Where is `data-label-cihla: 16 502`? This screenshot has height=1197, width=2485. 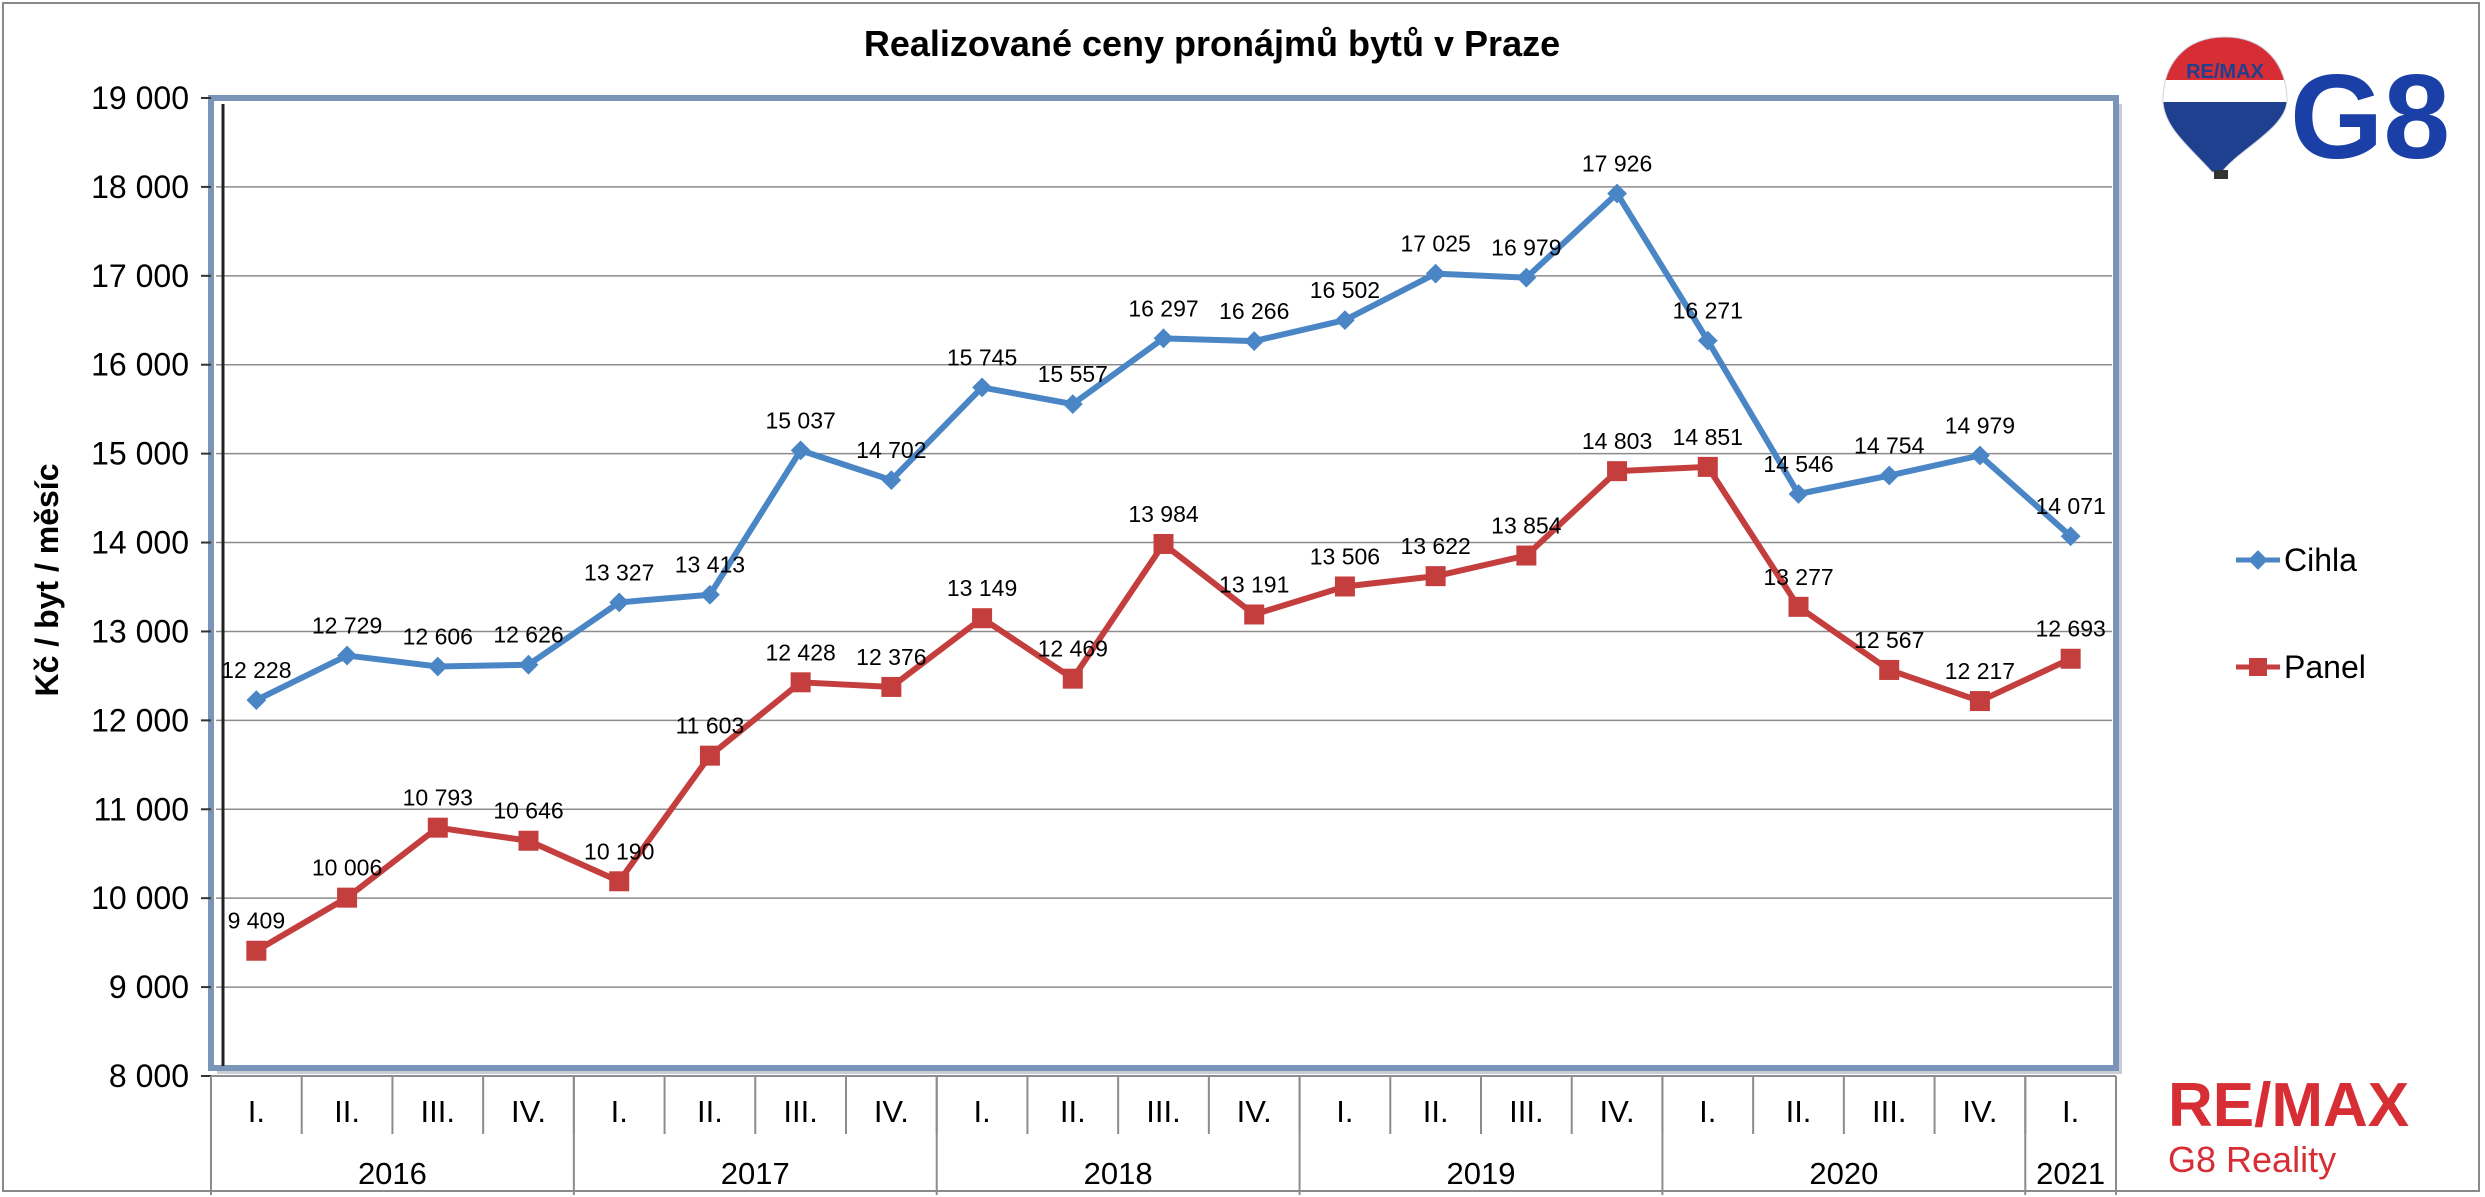 data-label-cihla: 16 502 is located at coordinates (1345, 290).